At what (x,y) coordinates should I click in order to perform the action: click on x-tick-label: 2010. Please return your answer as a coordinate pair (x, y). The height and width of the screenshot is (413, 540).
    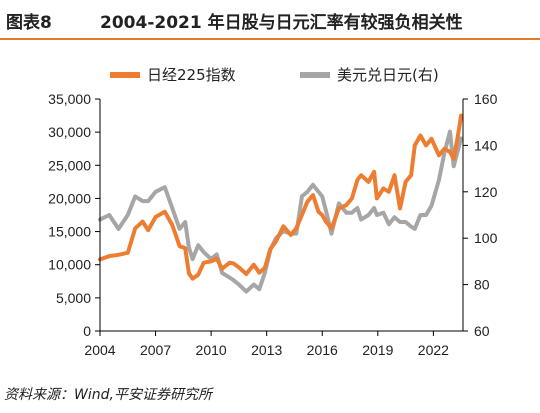
    Looking at the image, I should click on (211, 350).